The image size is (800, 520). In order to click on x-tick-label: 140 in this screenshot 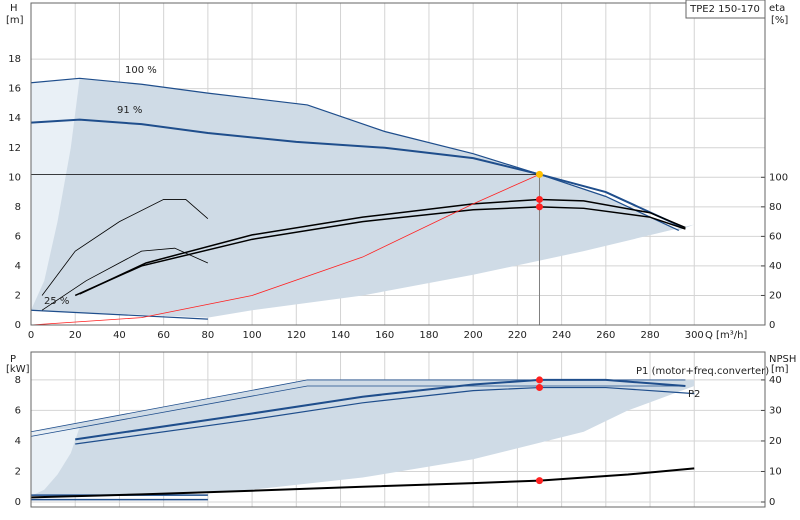, I will do `click(340, 335)`.